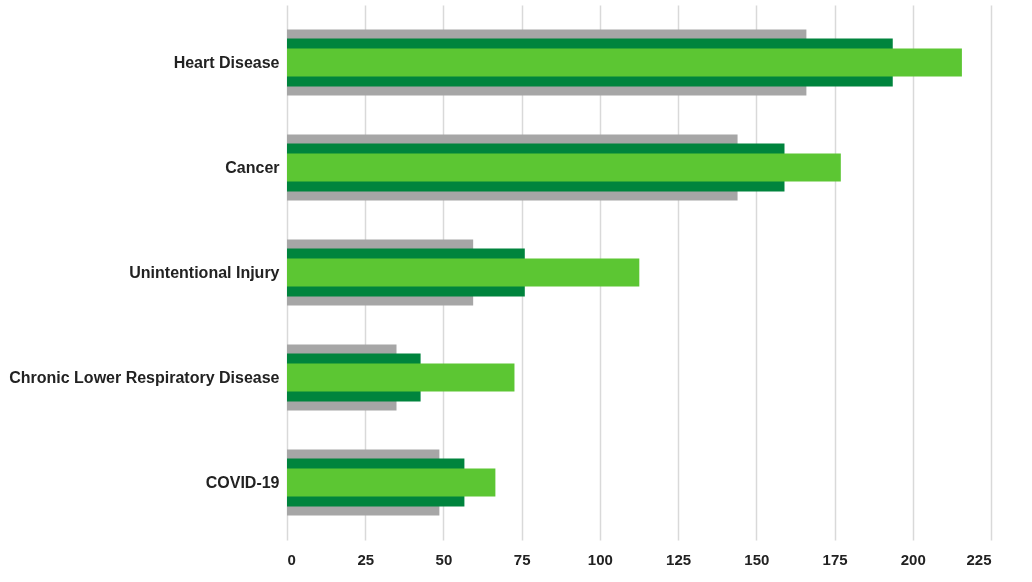  I want to click on x-tick-label: 225, so click(979, 559).